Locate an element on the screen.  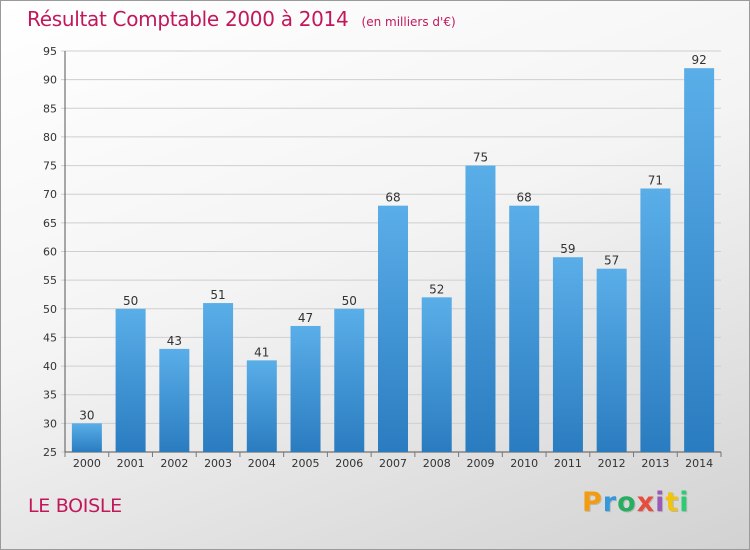
brand-letter: r is located at coordinates (610, 502).